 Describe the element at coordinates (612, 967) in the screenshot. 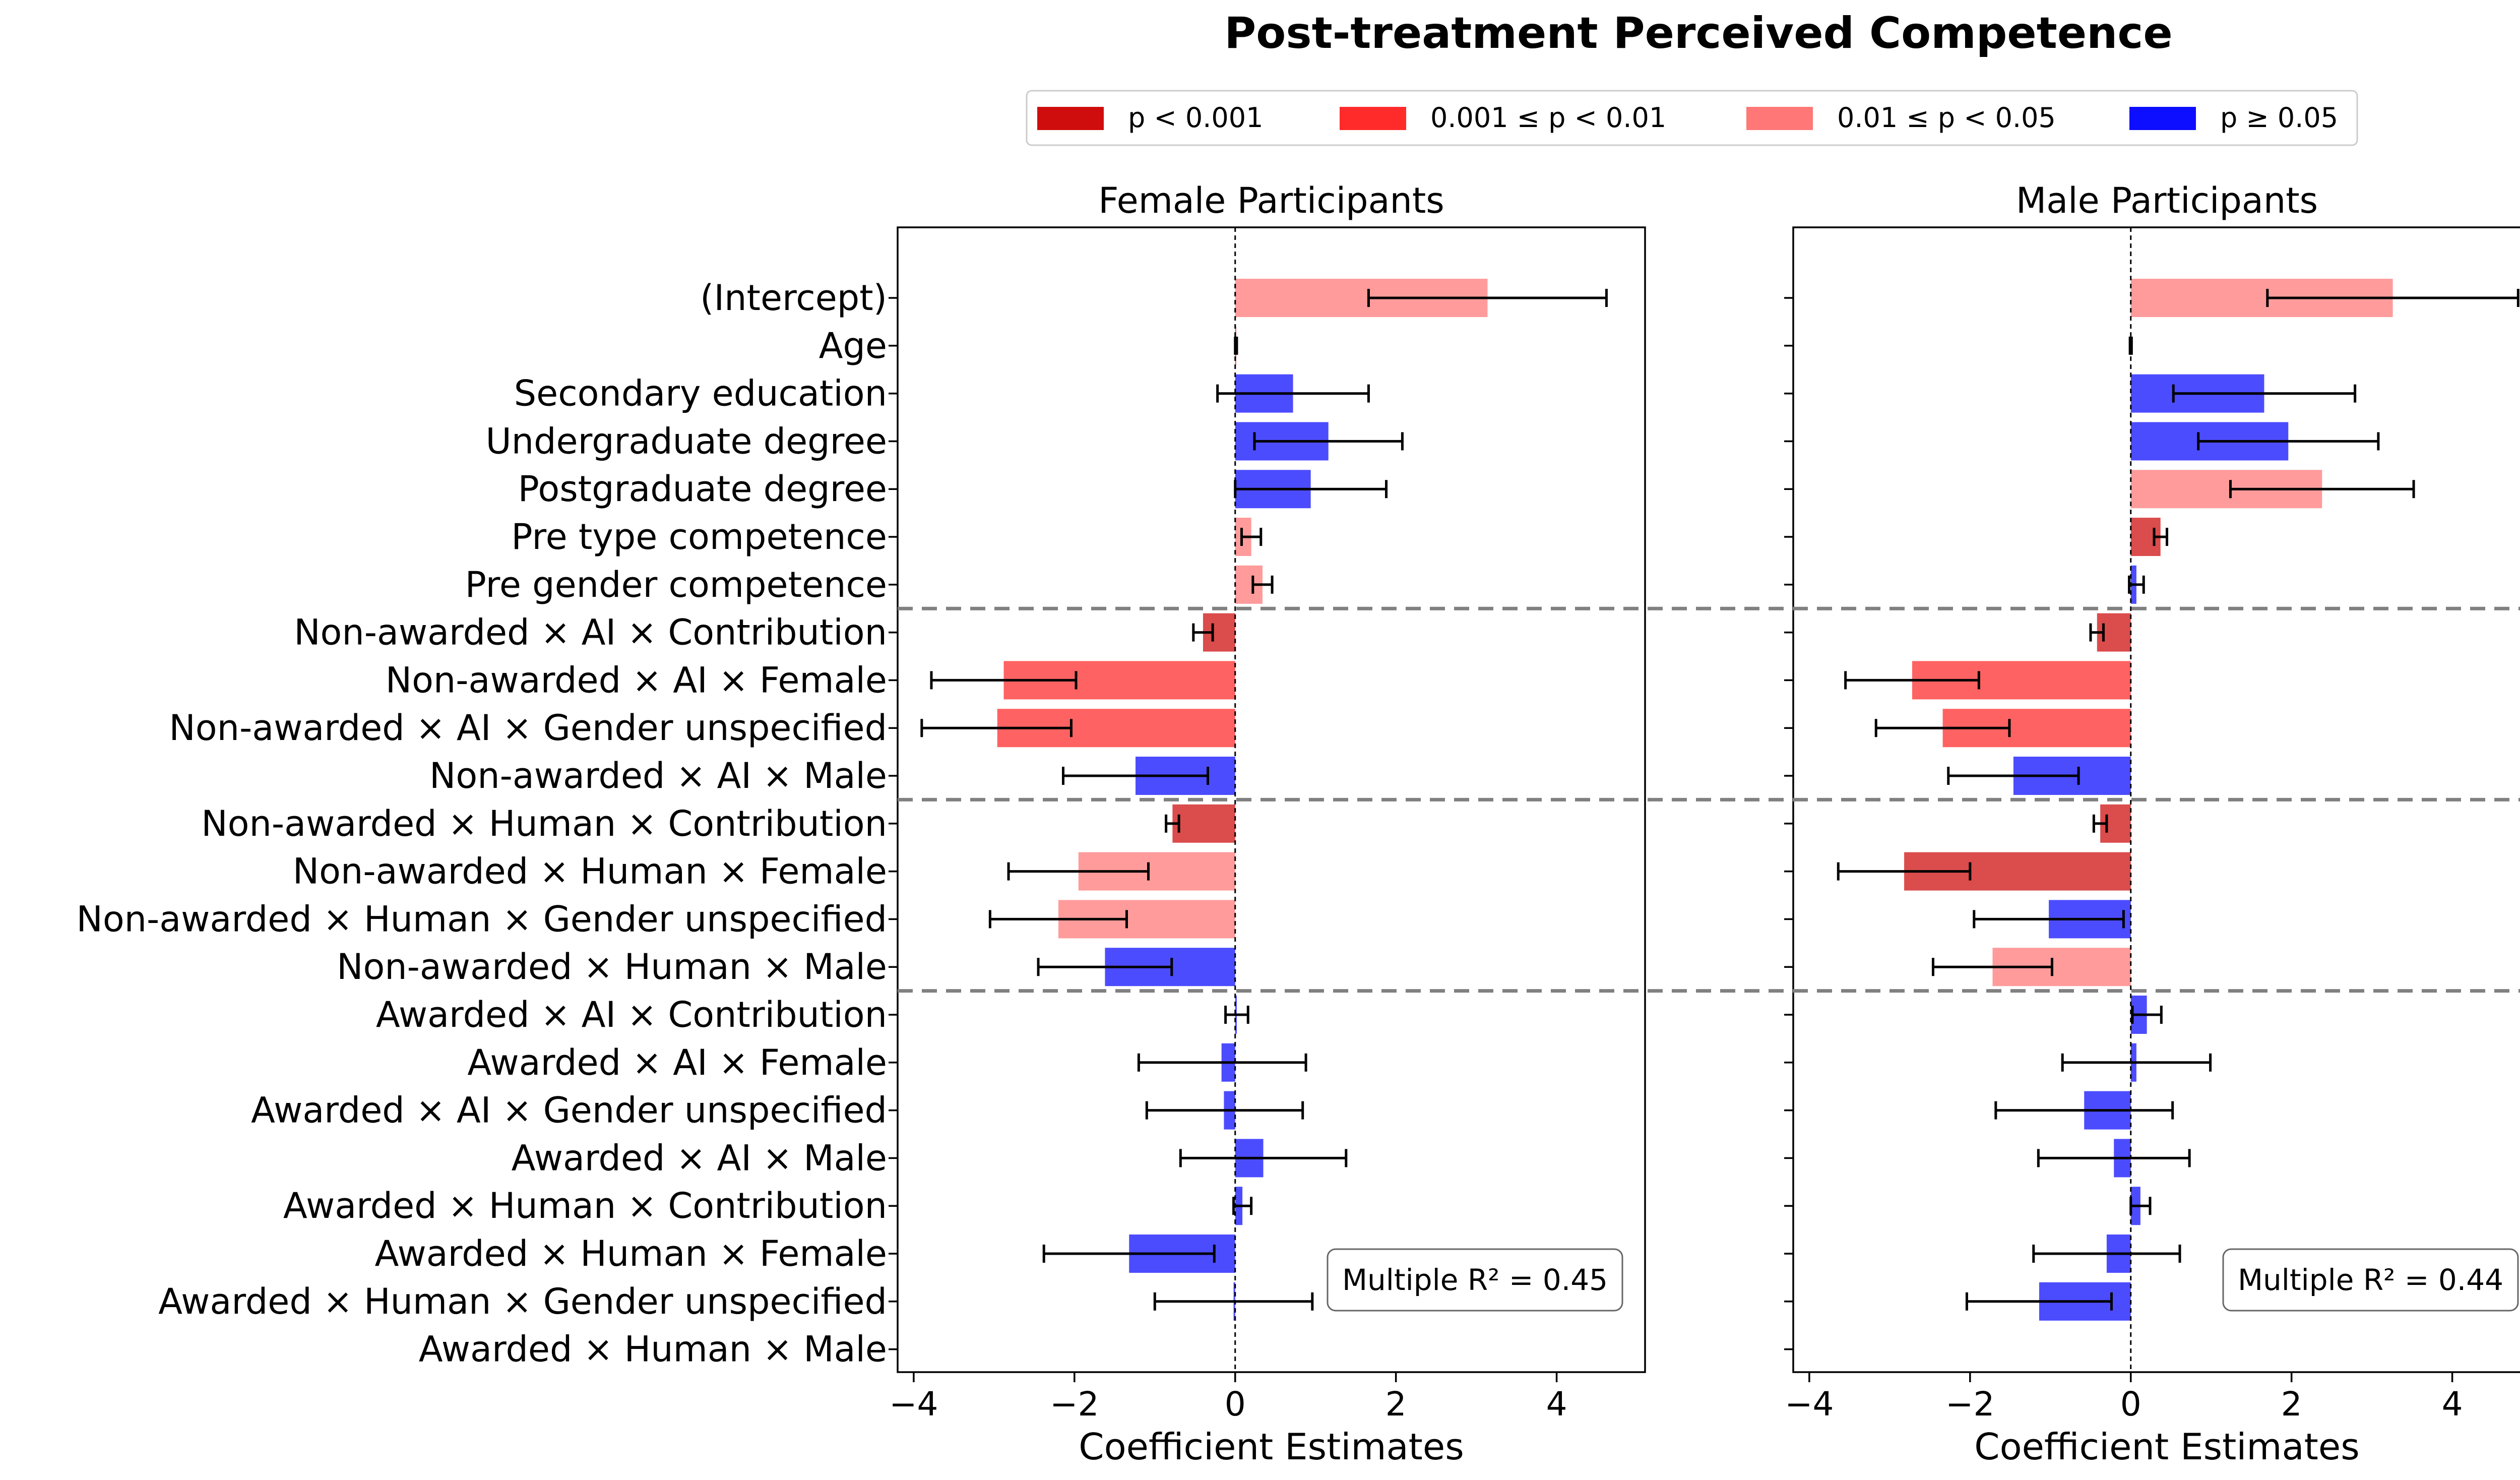

I see `category-label: Non-awarded × Human × Male` at that location.